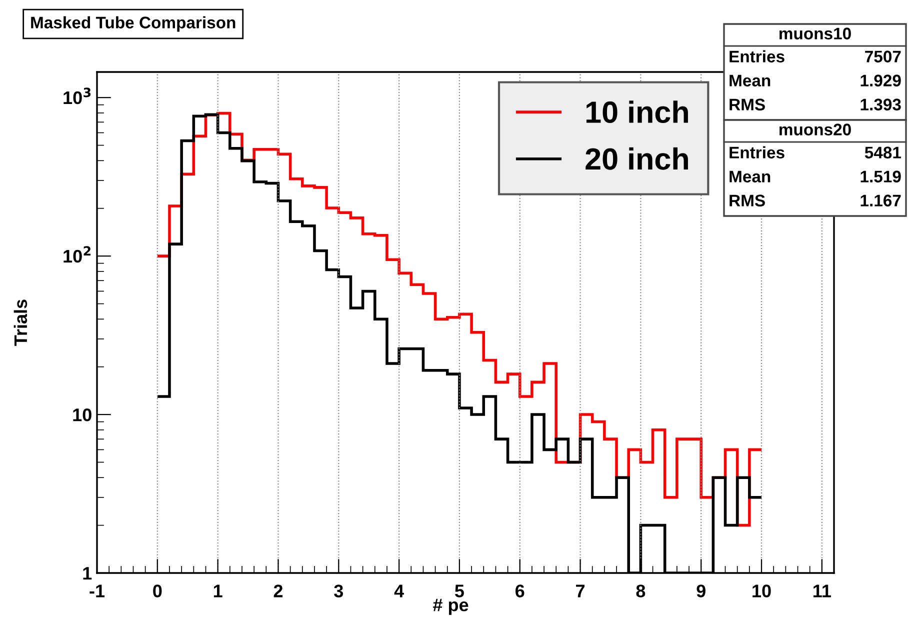 Image resolution: width=909 pixels, height=623 pixels. What do you see at coordinates (880, 104) in the screenshot?
I see `text: 1.393` at bounding box center [880, 104].